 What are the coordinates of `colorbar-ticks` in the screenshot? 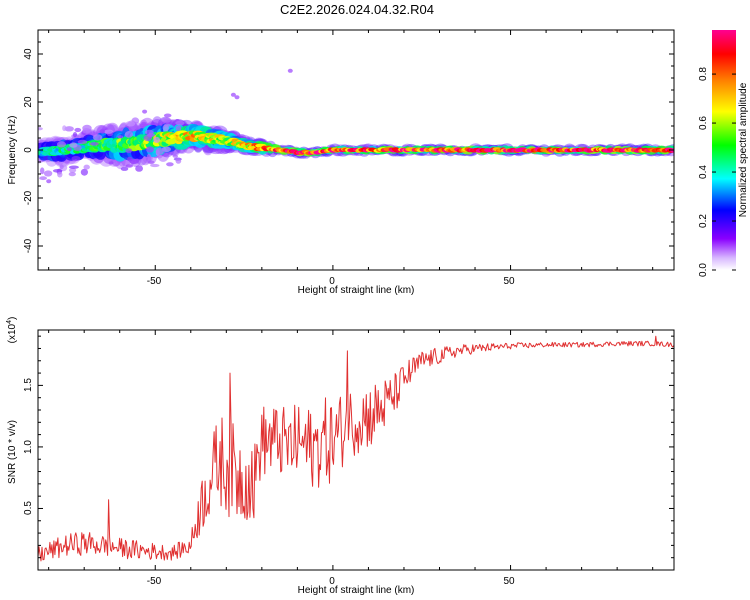 It's located at (724, 172).